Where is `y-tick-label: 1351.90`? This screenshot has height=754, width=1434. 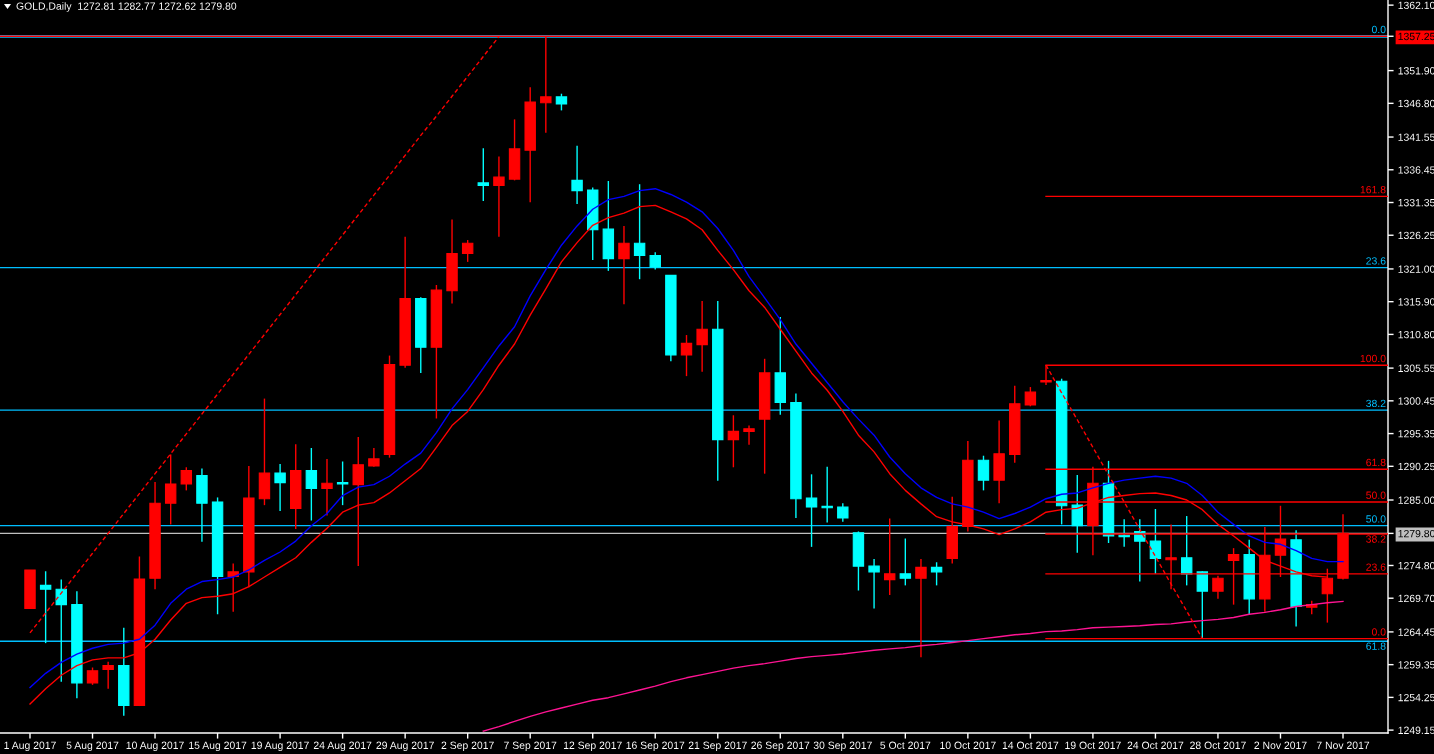
y-tick-label: 1351.90 is located at coordinates (1416, 71).